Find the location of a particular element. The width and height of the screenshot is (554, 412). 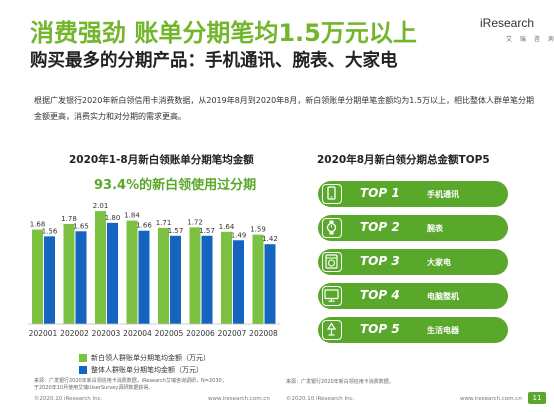

bar-value-label: 1.66 is located at coordinates (144, 226).